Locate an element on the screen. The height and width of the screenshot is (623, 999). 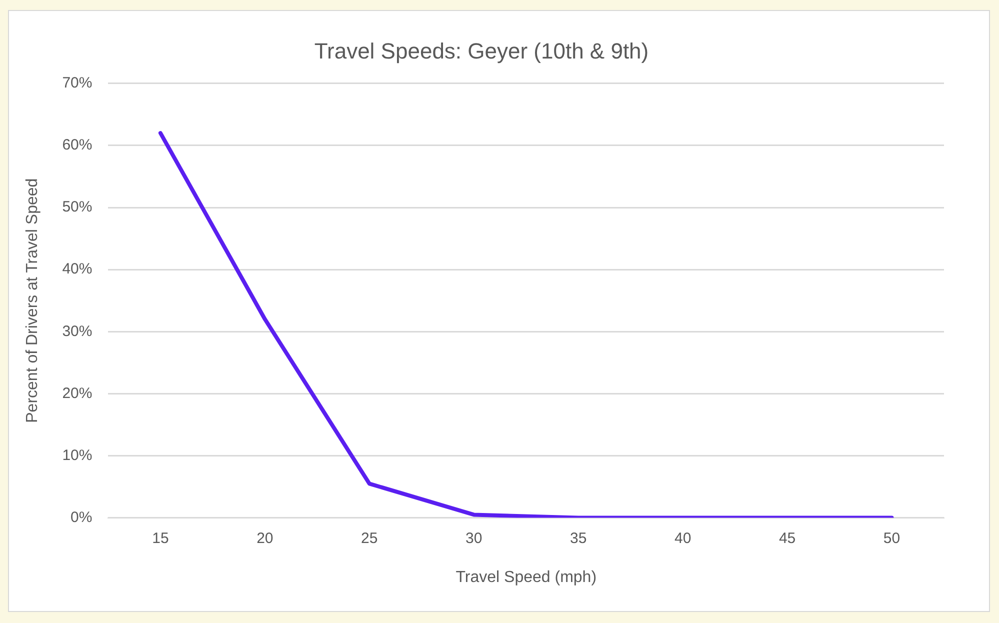
x-tick-label: 45 is located at coordinates (787, 538).